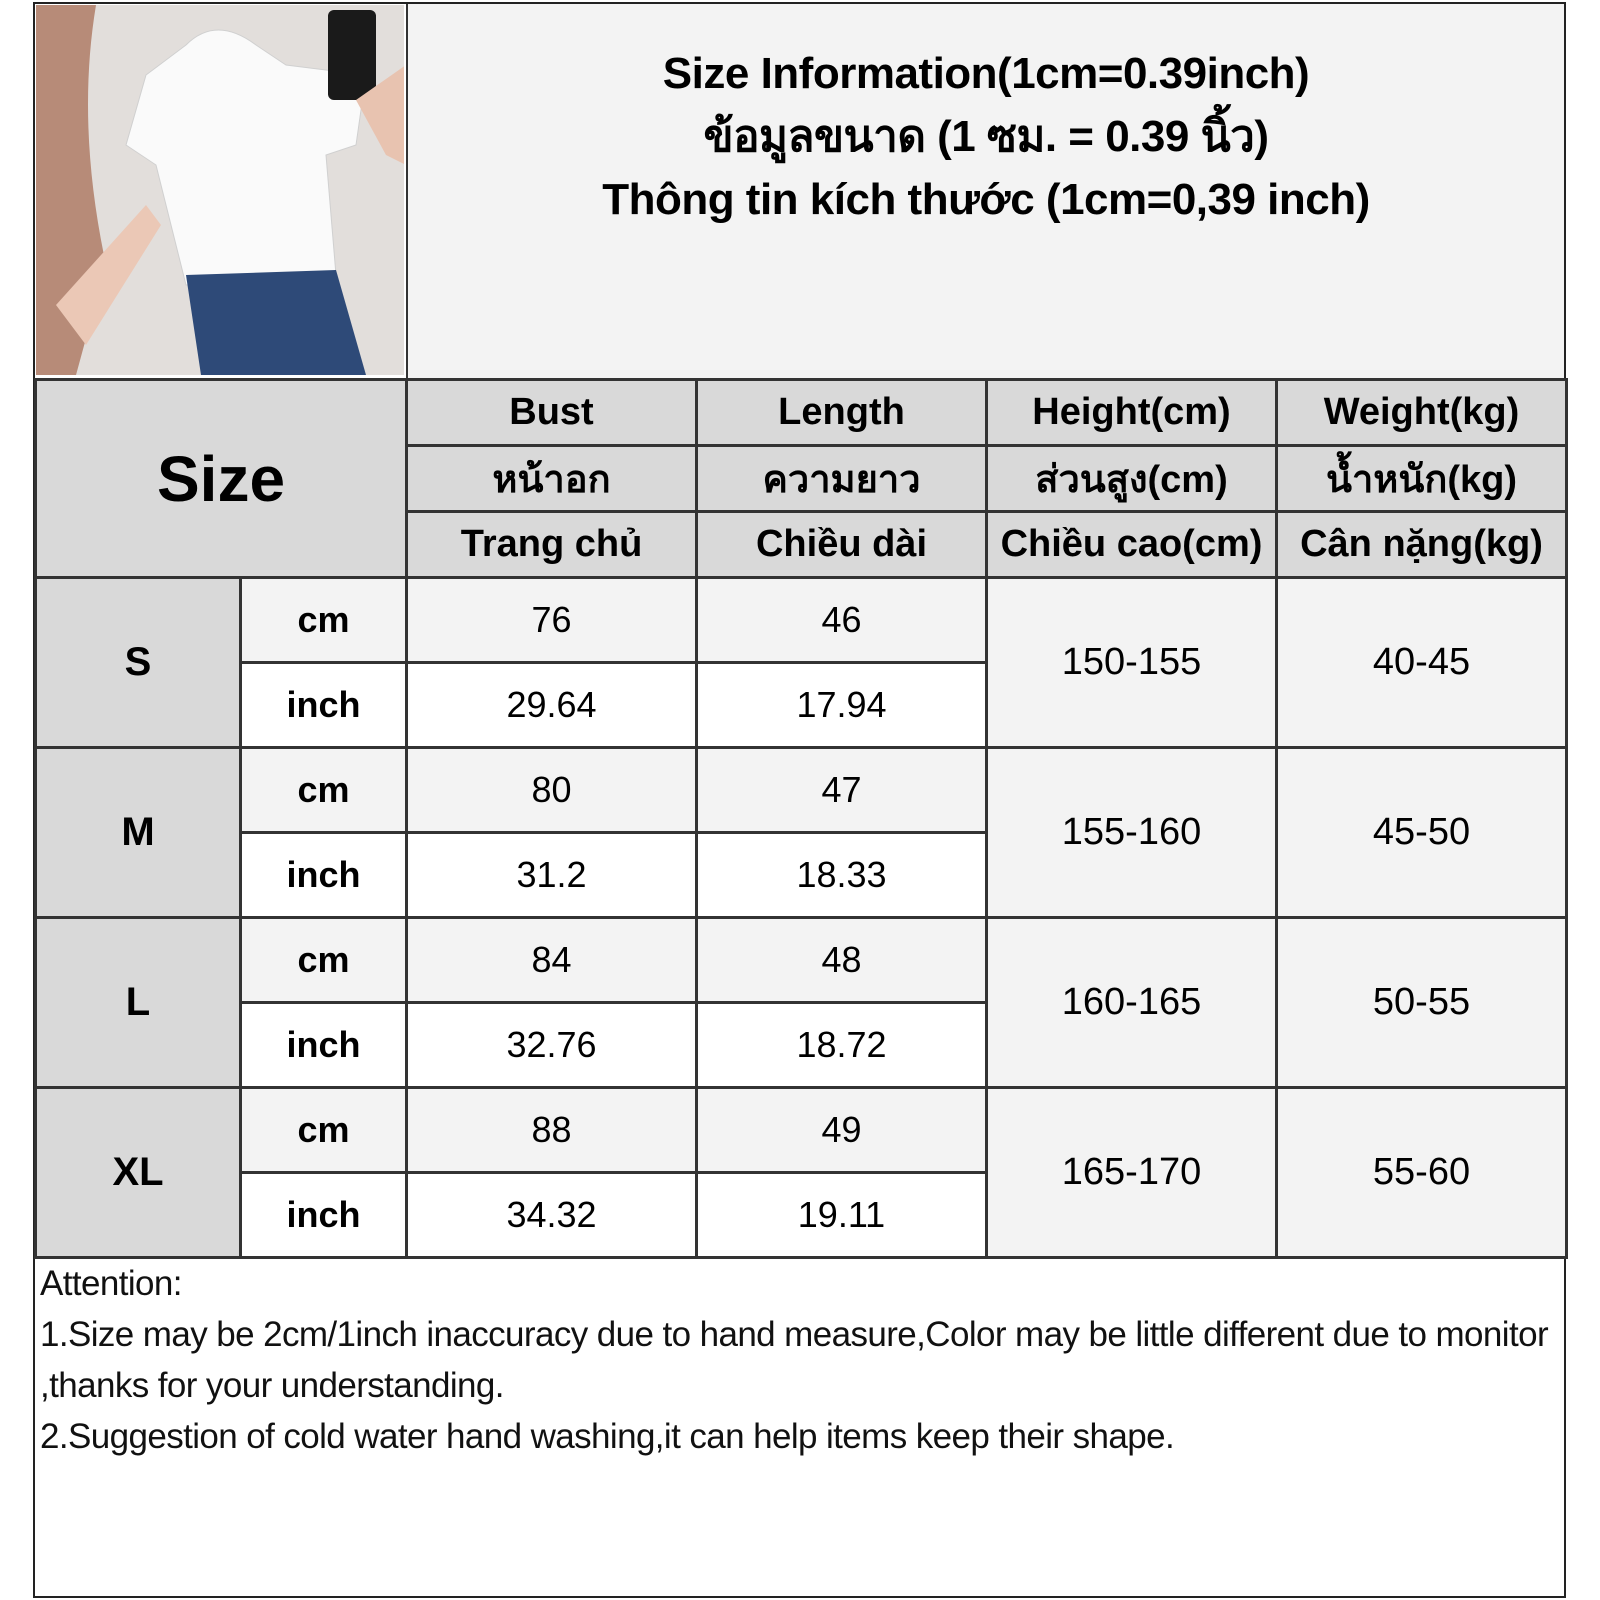  What do you see at coordinates (841, 705) in the screenshot?
I see `length-inch: 17.94` at bounding box center [841, 705].